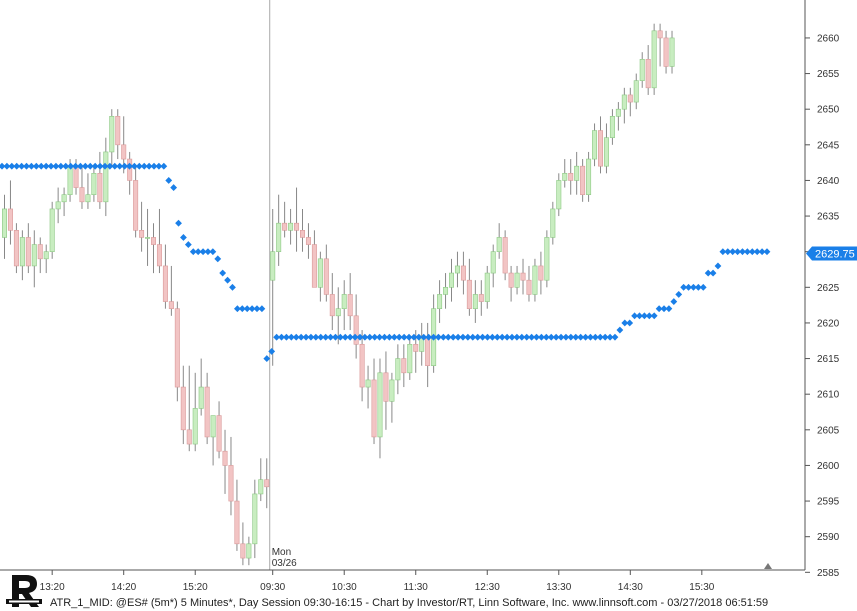 The height and width of the screenshot is (611, 857). I want to click on price-tick-label: 2620, so click(828, 323).